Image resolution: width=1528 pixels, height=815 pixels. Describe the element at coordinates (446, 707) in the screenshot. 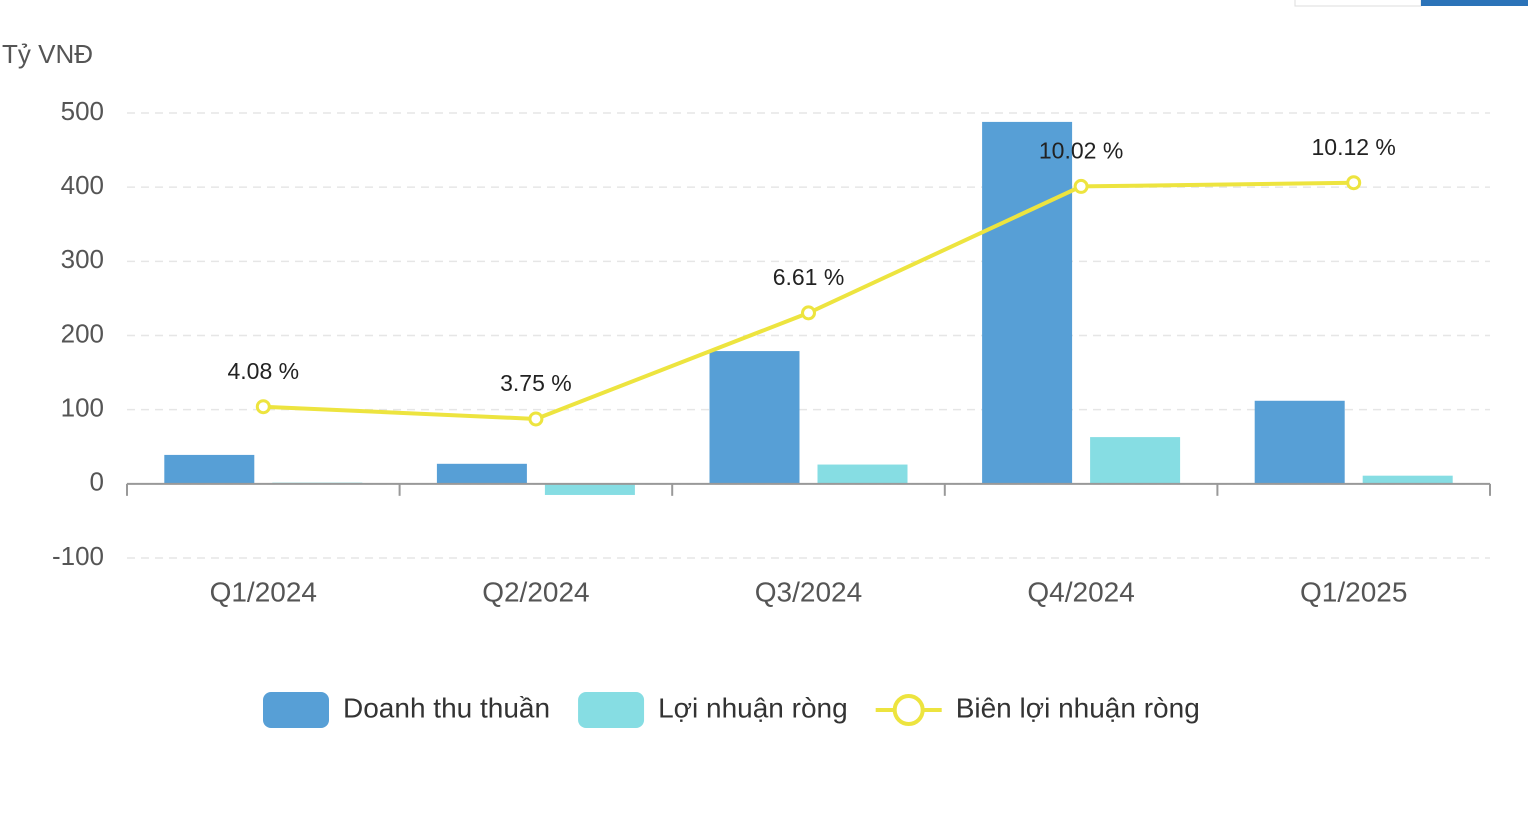

I see `legend-label: Doanh thu thuần` at that location.